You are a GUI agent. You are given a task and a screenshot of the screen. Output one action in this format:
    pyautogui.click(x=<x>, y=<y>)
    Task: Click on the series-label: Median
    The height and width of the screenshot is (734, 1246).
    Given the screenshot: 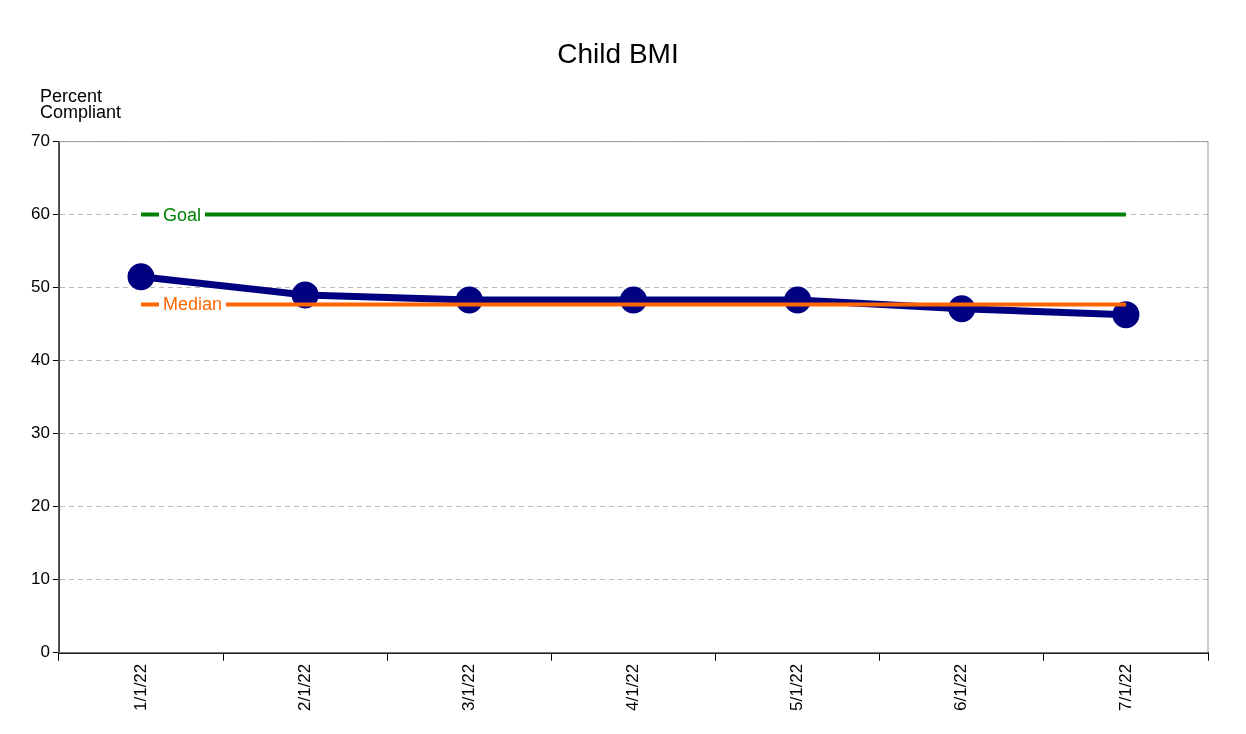 What is the action you would take?
    pyautogui.click(x=192, y=304)
    